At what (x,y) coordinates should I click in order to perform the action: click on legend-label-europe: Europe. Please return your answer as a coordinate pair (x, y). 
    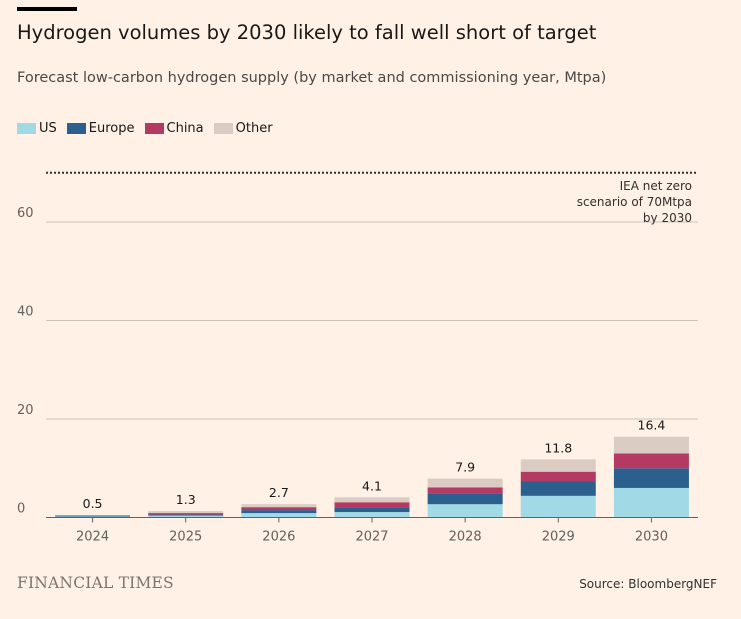
    Looking at the image, I should click on (111, 128).